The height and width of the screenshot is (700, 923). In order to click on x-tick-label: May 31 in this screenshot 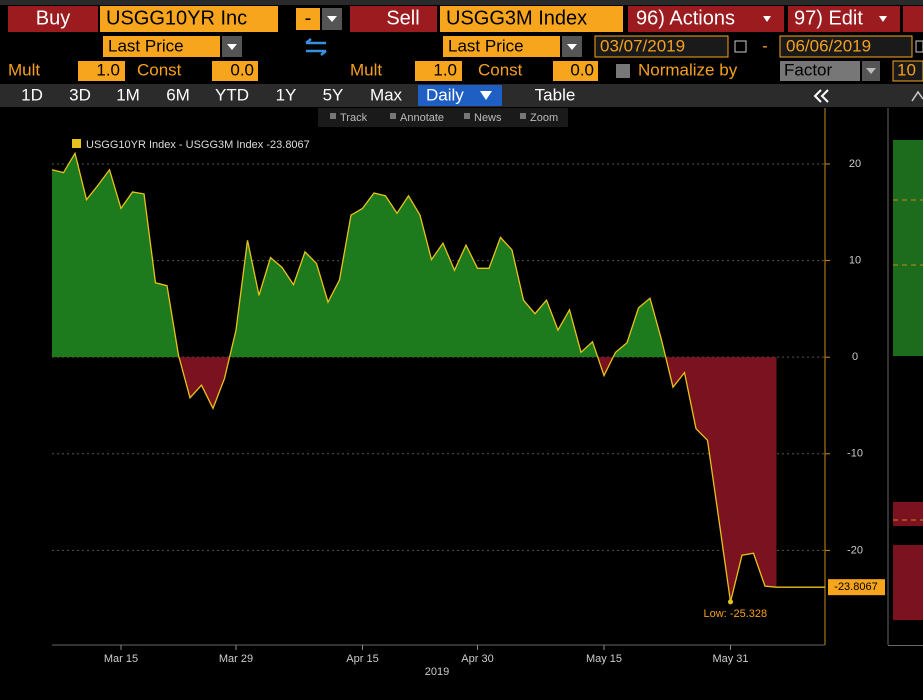, I will do `click(730, 659)`.